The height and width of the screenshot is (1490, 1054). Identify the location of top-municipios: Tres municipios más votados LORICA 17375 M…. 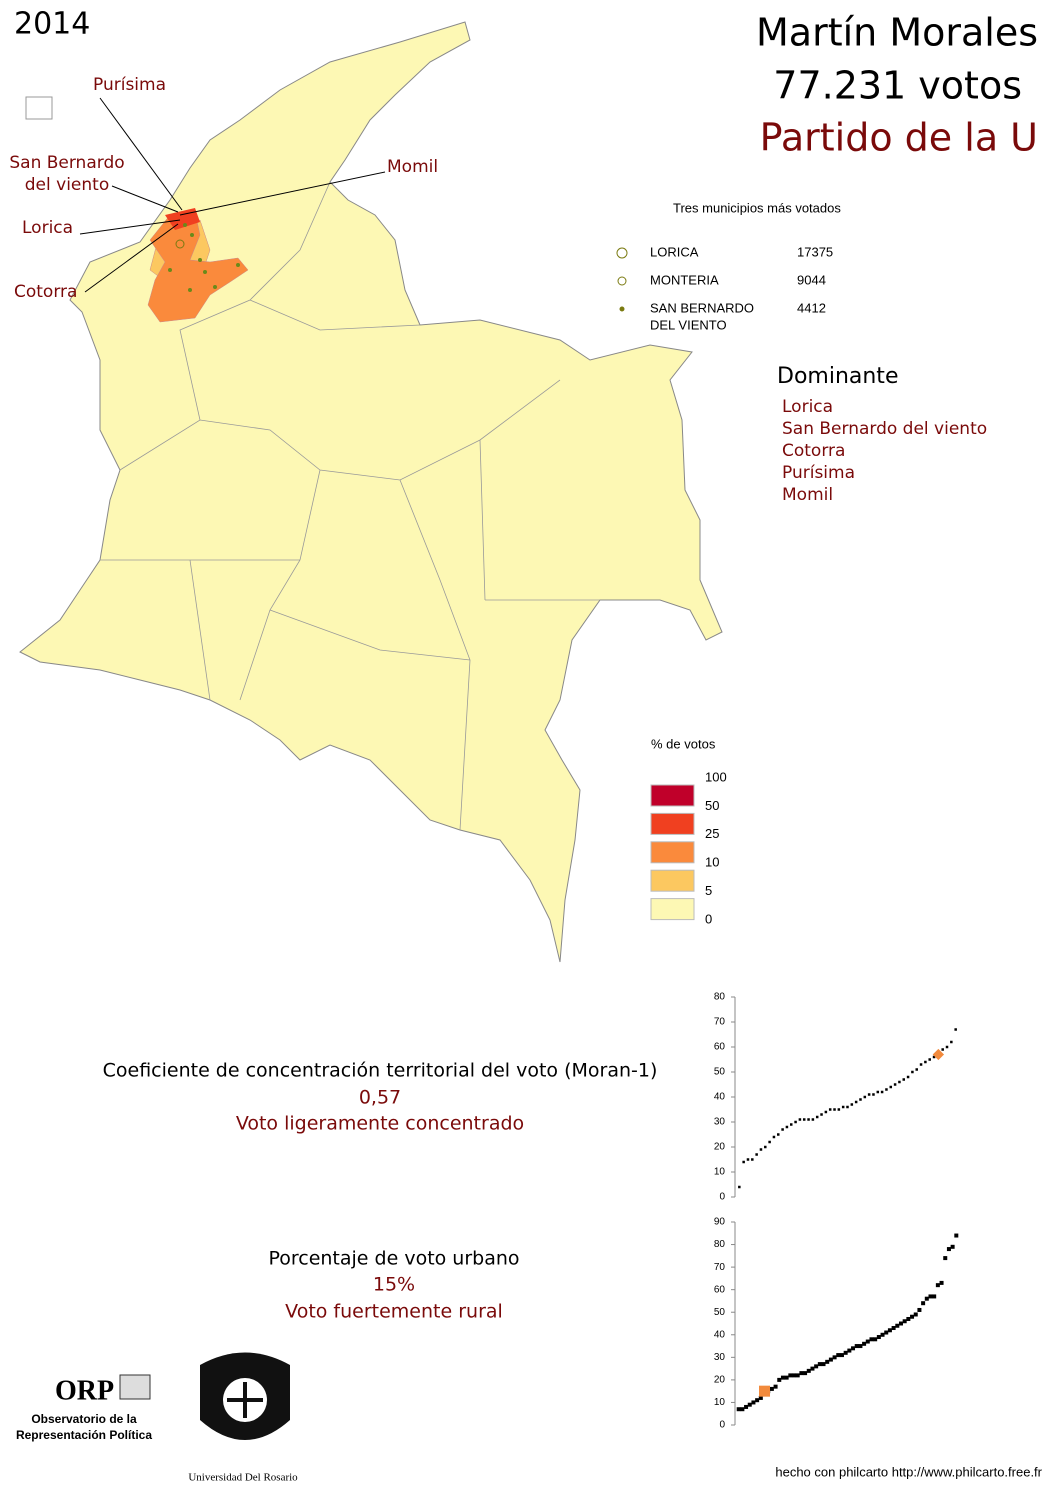
(728, 266).